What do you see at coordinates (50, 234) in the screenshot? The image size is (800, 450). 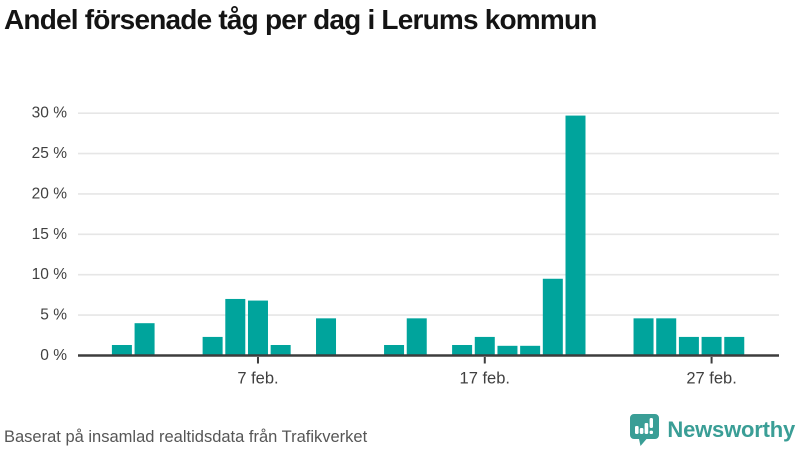 I see `y-tick-label: 15 %` at bounding box center [50, 234].